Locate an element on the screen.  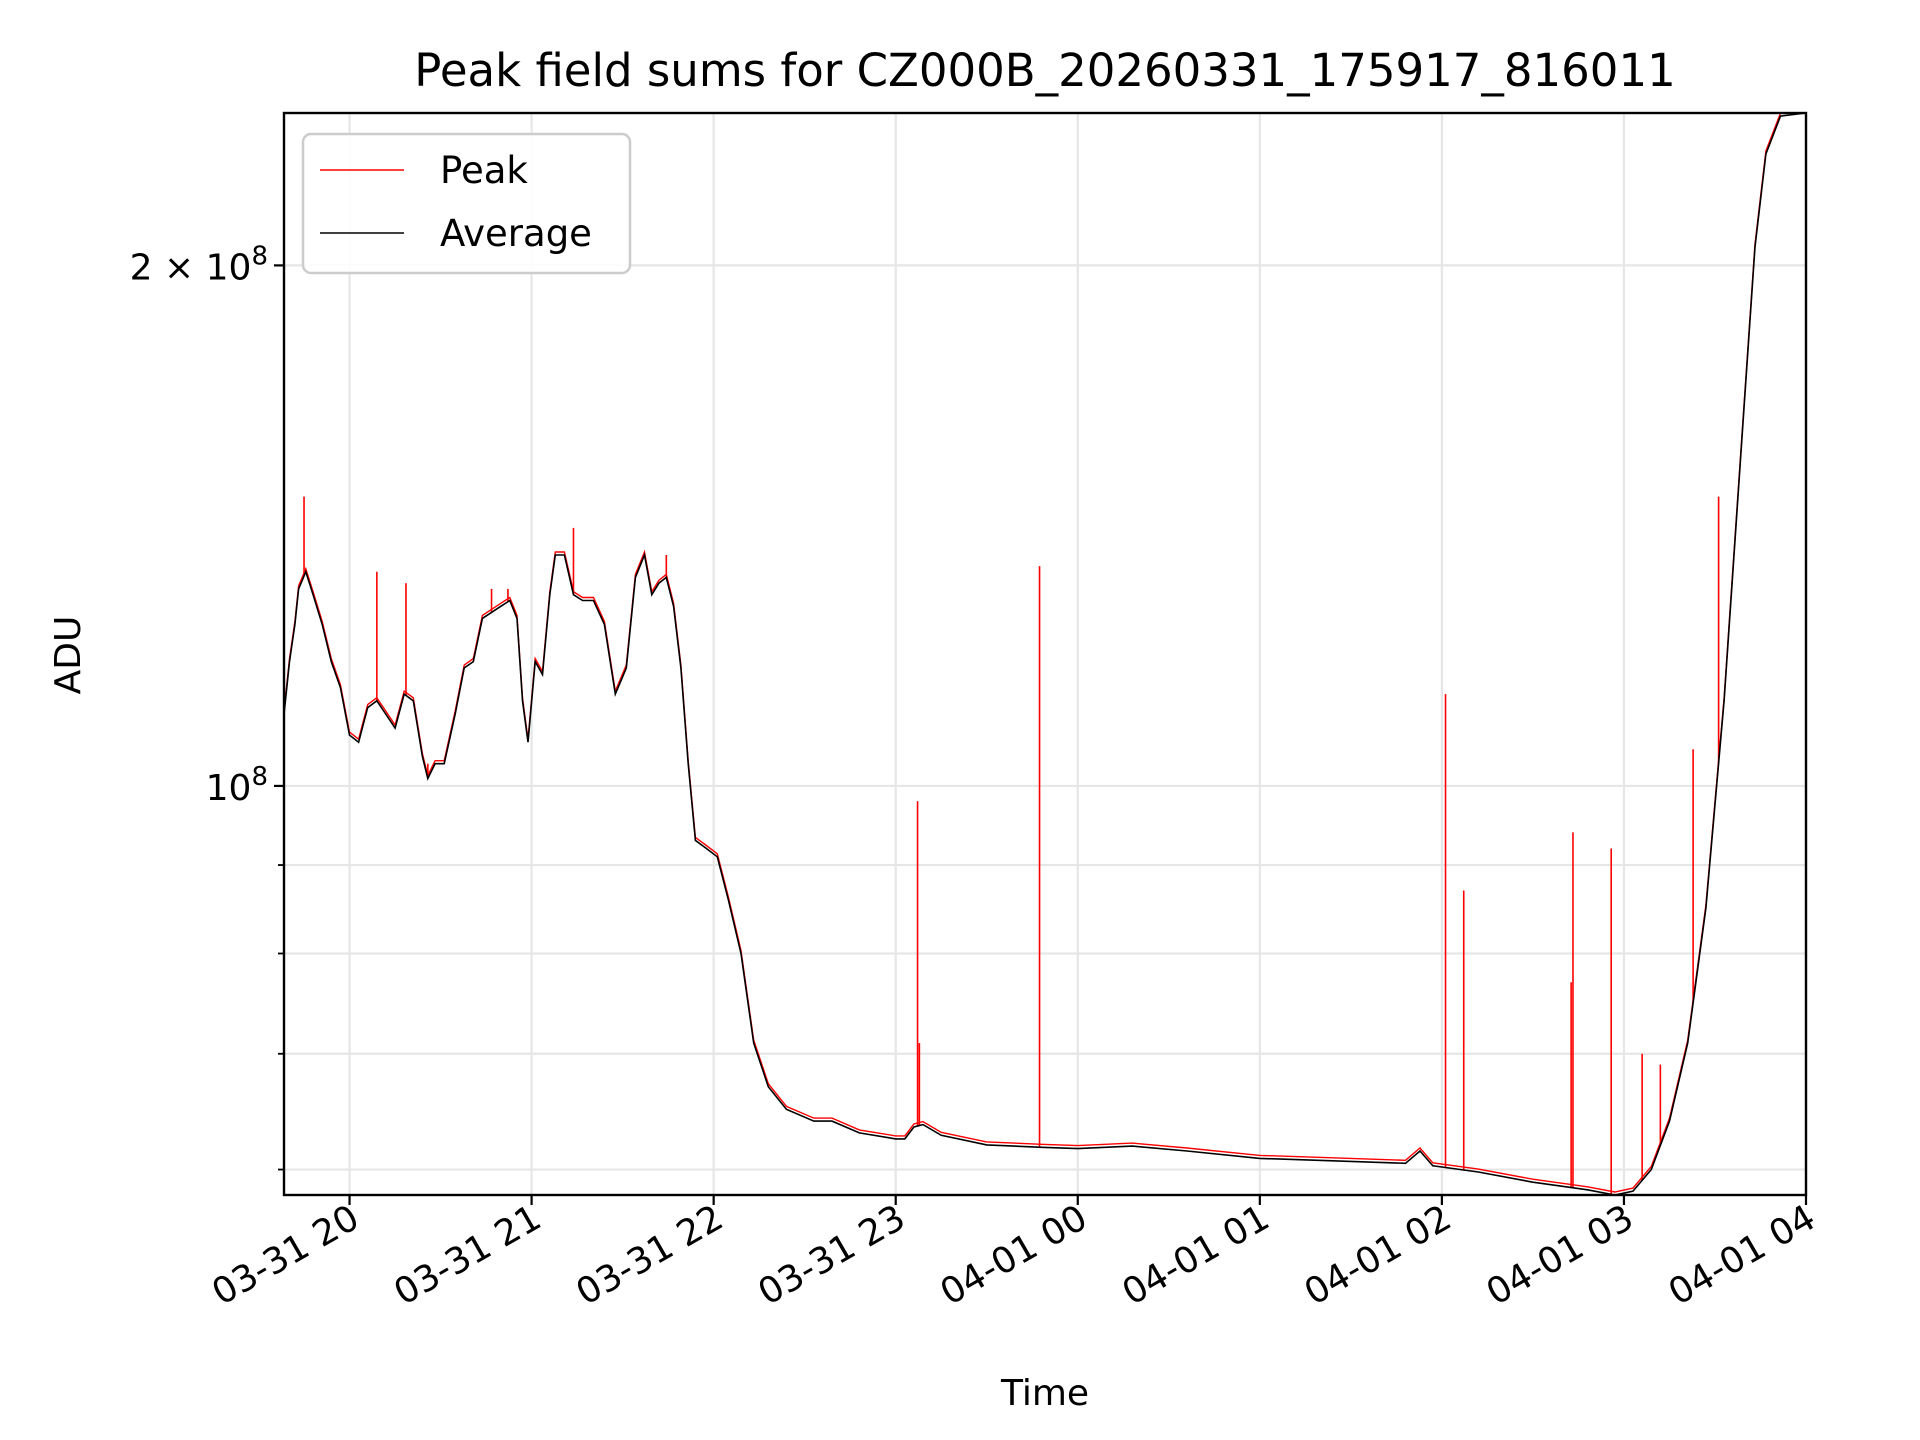
legend: Peak Average is located at coordinates (466, 203).